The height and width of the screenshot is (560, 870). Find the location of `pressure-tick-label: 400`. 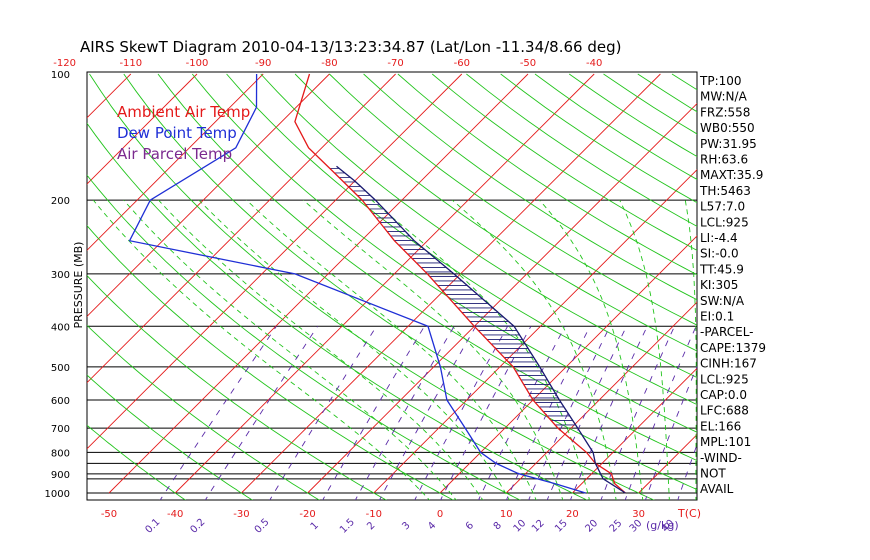

pressure-tick-label: 400 is located at coordinates (60, 327).